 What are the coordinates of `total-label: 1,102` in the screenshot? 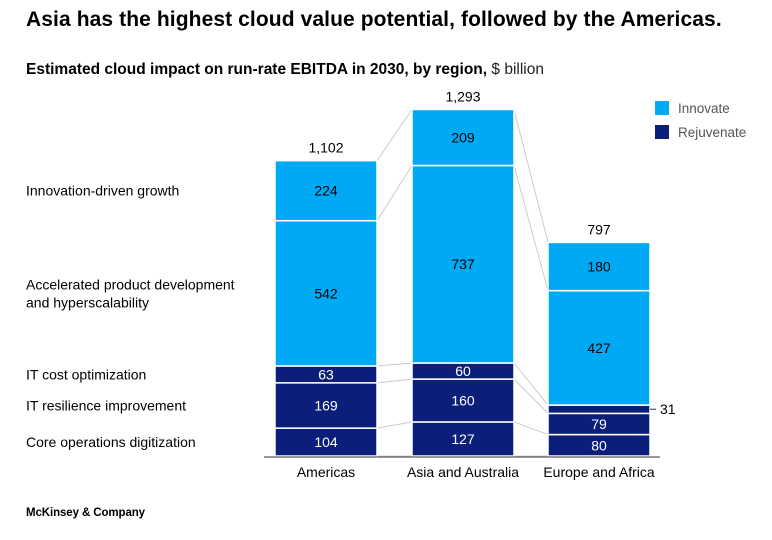 It's located at (325, 148).